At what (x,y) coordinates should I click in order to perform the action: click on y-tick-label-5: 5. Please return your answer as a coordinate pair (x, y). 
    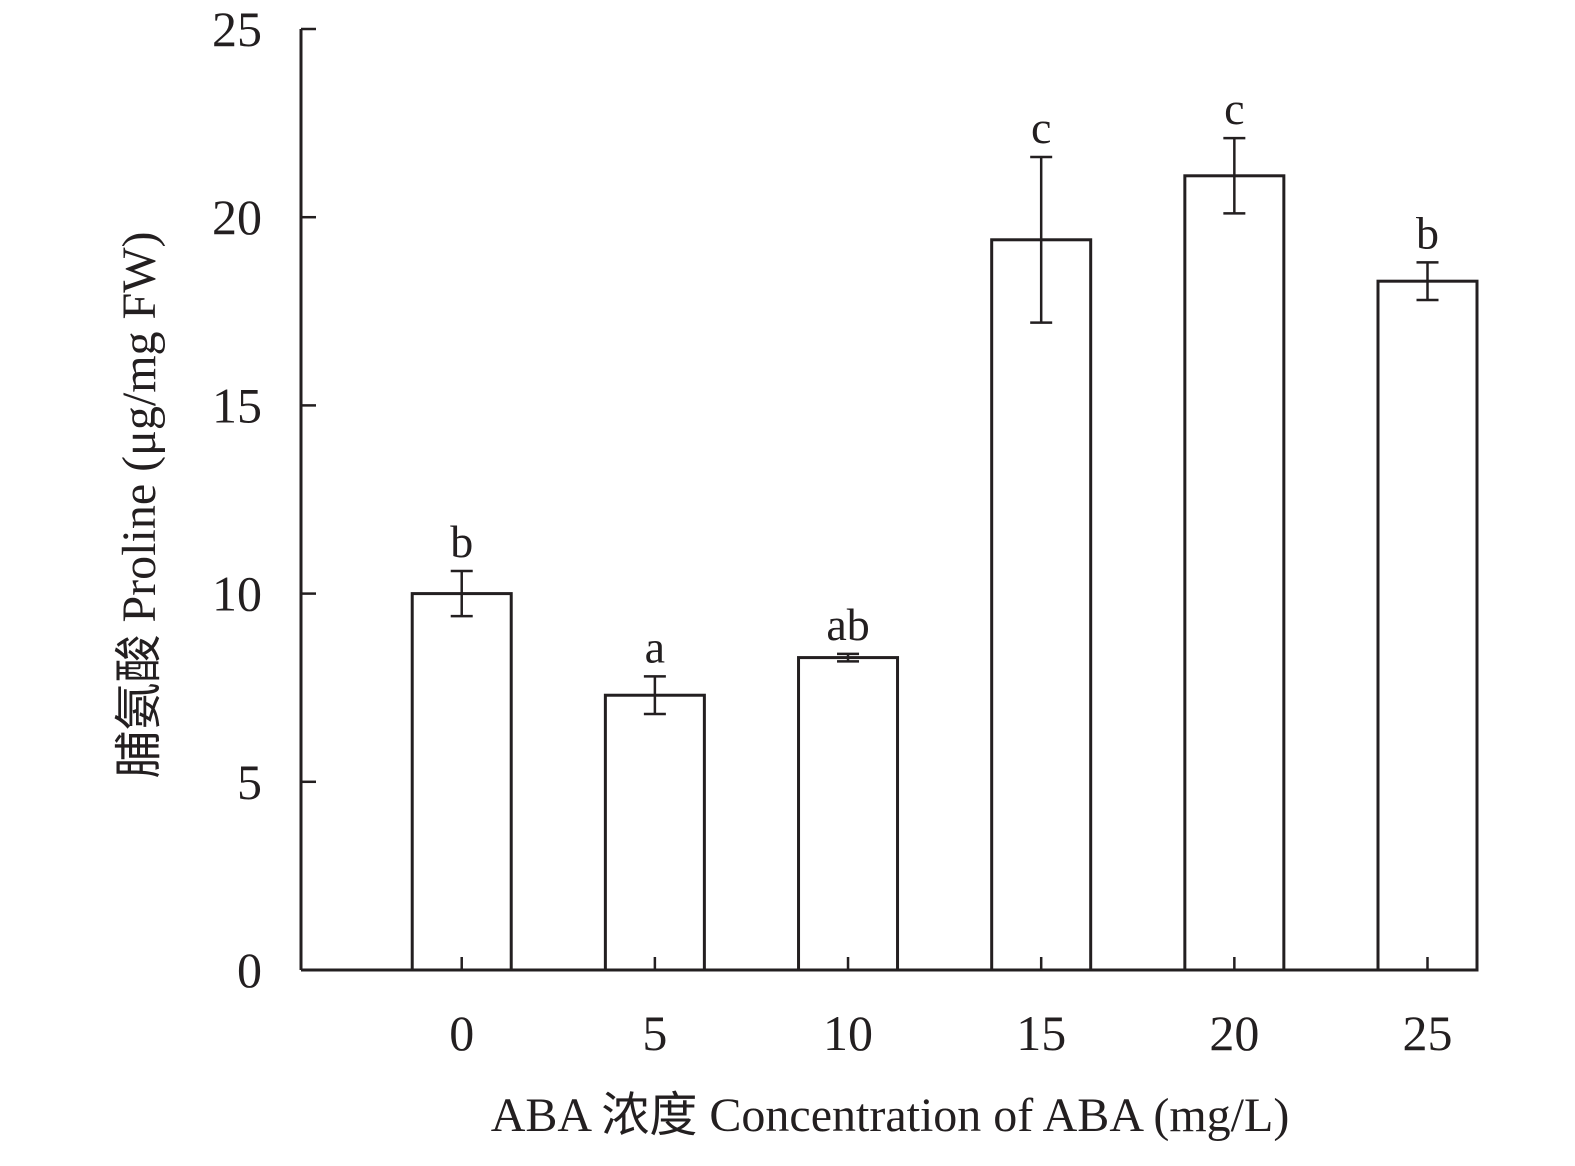
    Looking at the image, I should click on (249, 782).